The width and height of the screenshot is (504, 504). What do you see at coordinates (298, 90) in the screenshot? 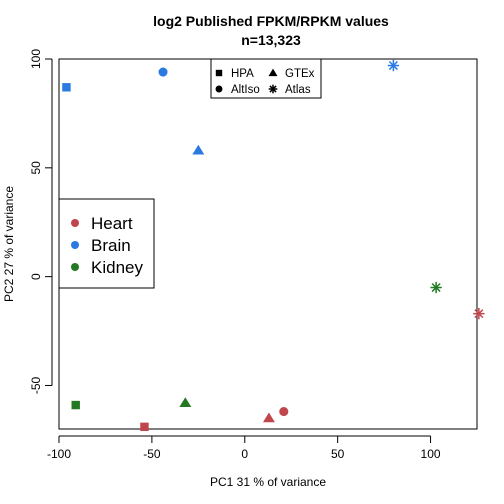
I see `legend-atlas-label: Atlas` at bounding box center [298, 90].